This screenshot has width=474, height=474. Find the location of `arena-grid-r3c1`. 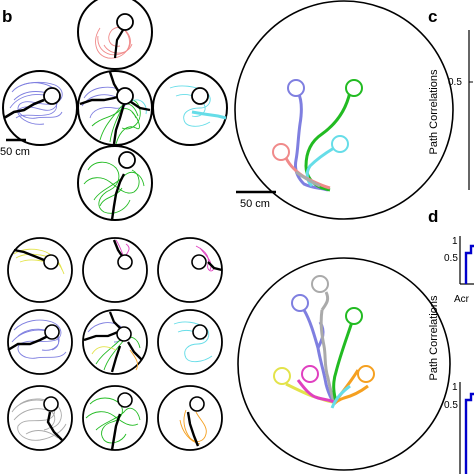

arena-grid-r3c1 is located at coordinates (40, 418).